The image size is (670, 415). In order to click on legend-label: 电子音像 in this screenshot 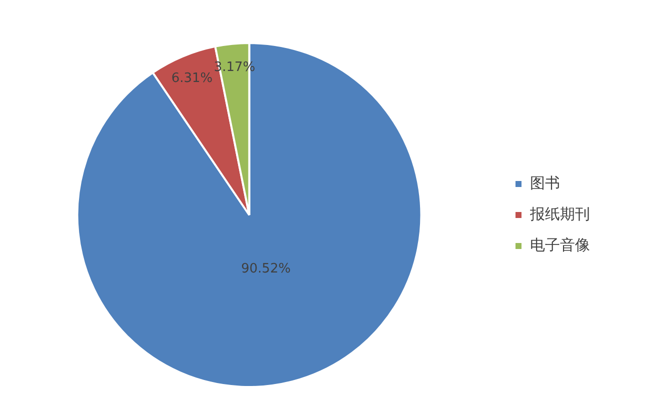, I will do `click(560, 245)`.